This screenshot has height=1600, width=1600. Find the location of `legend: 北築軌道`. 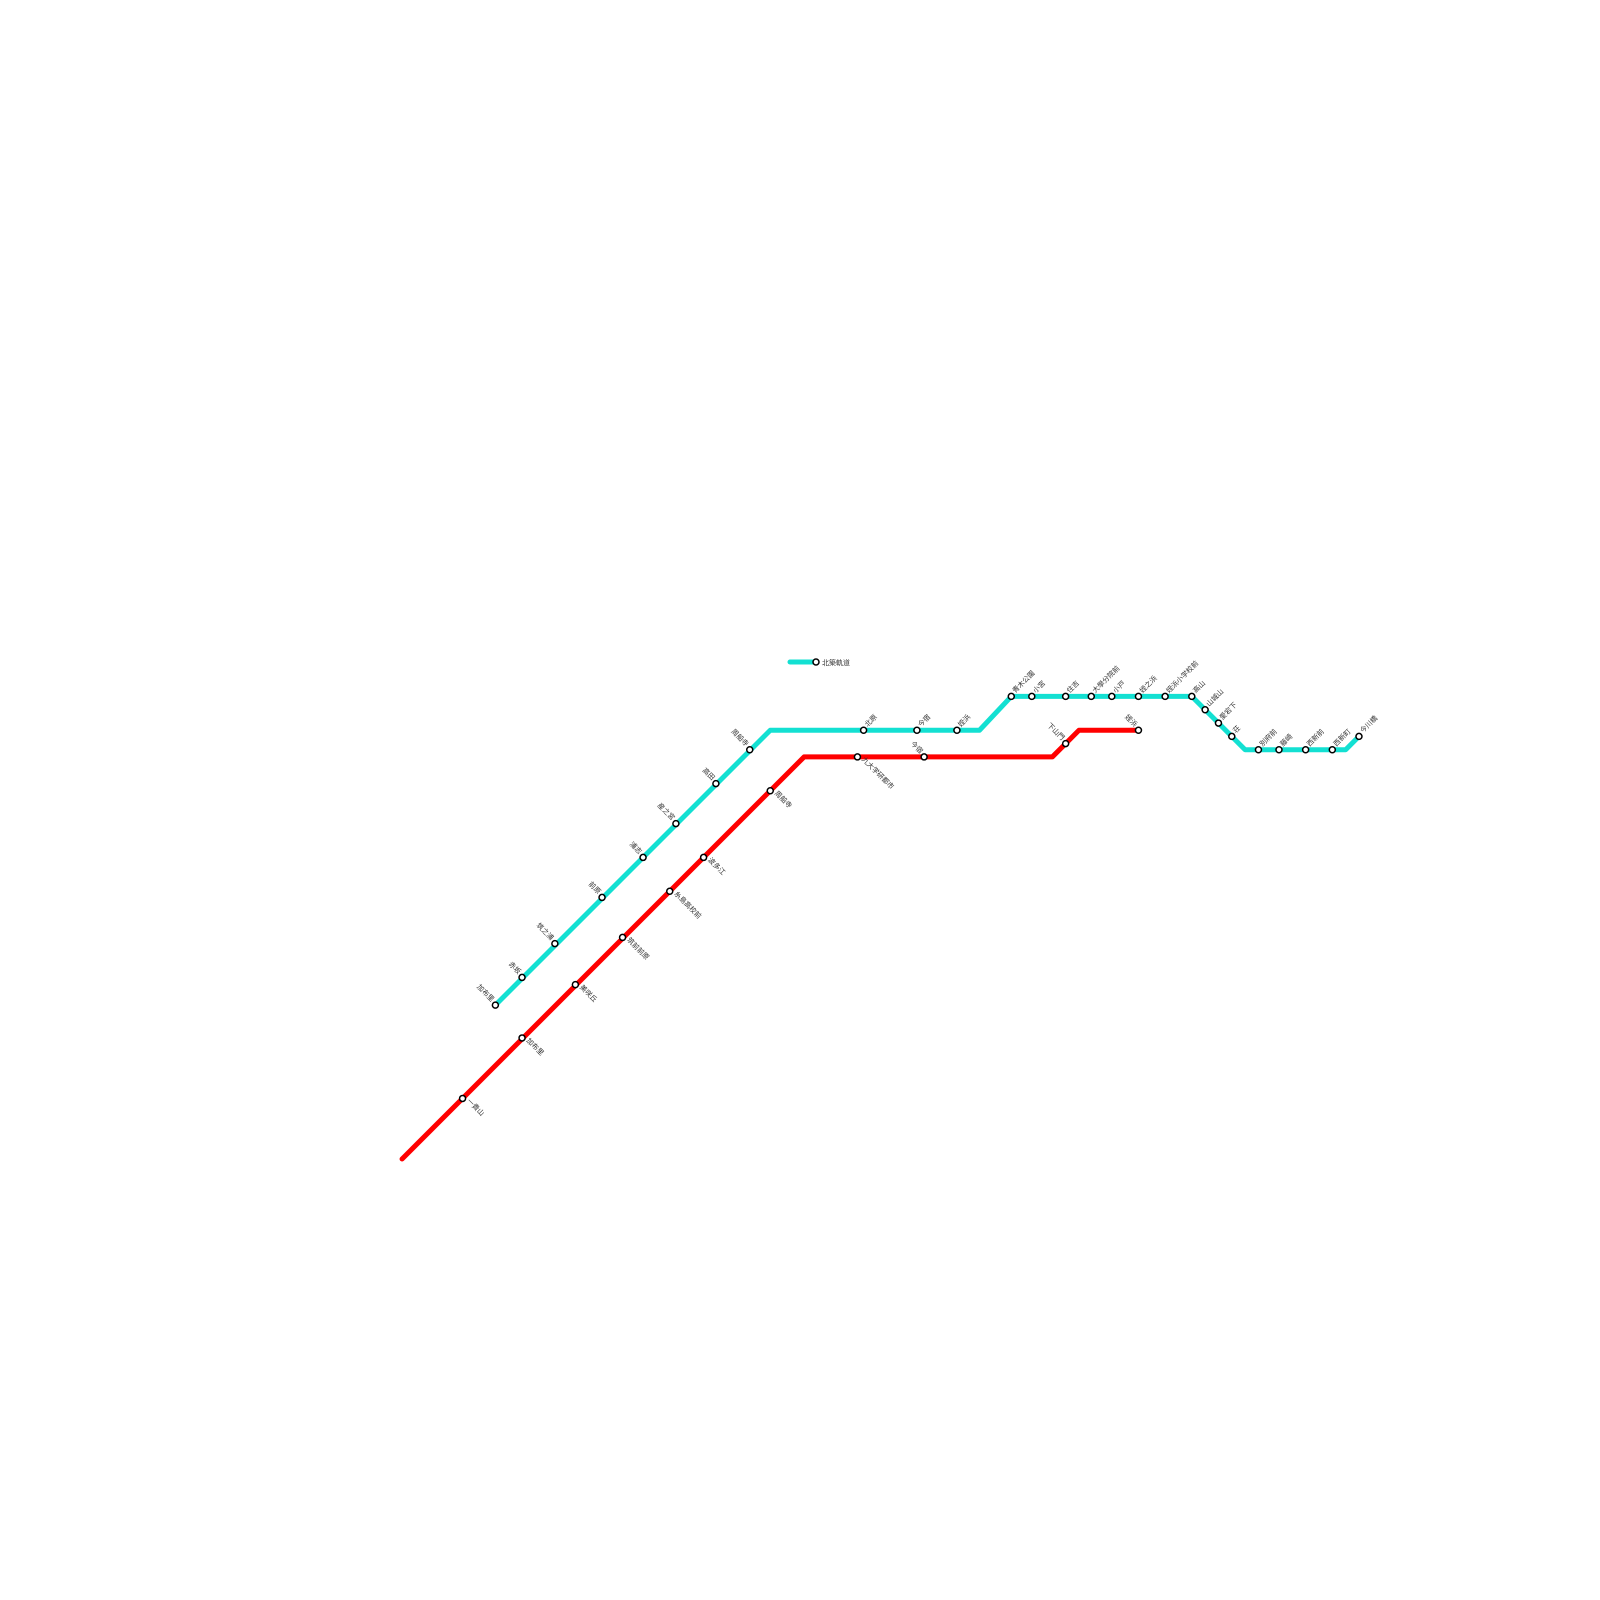

legend: 北築軌道 is located at coordinates (818, 662).